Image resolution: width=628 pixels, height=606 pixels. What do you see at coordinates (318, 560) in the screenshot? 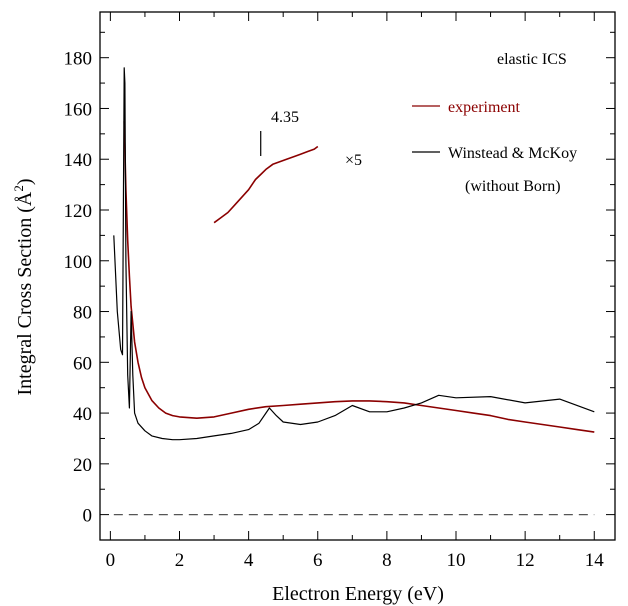
I see `x-tick-label: 6` at bounding box center [318, 560].